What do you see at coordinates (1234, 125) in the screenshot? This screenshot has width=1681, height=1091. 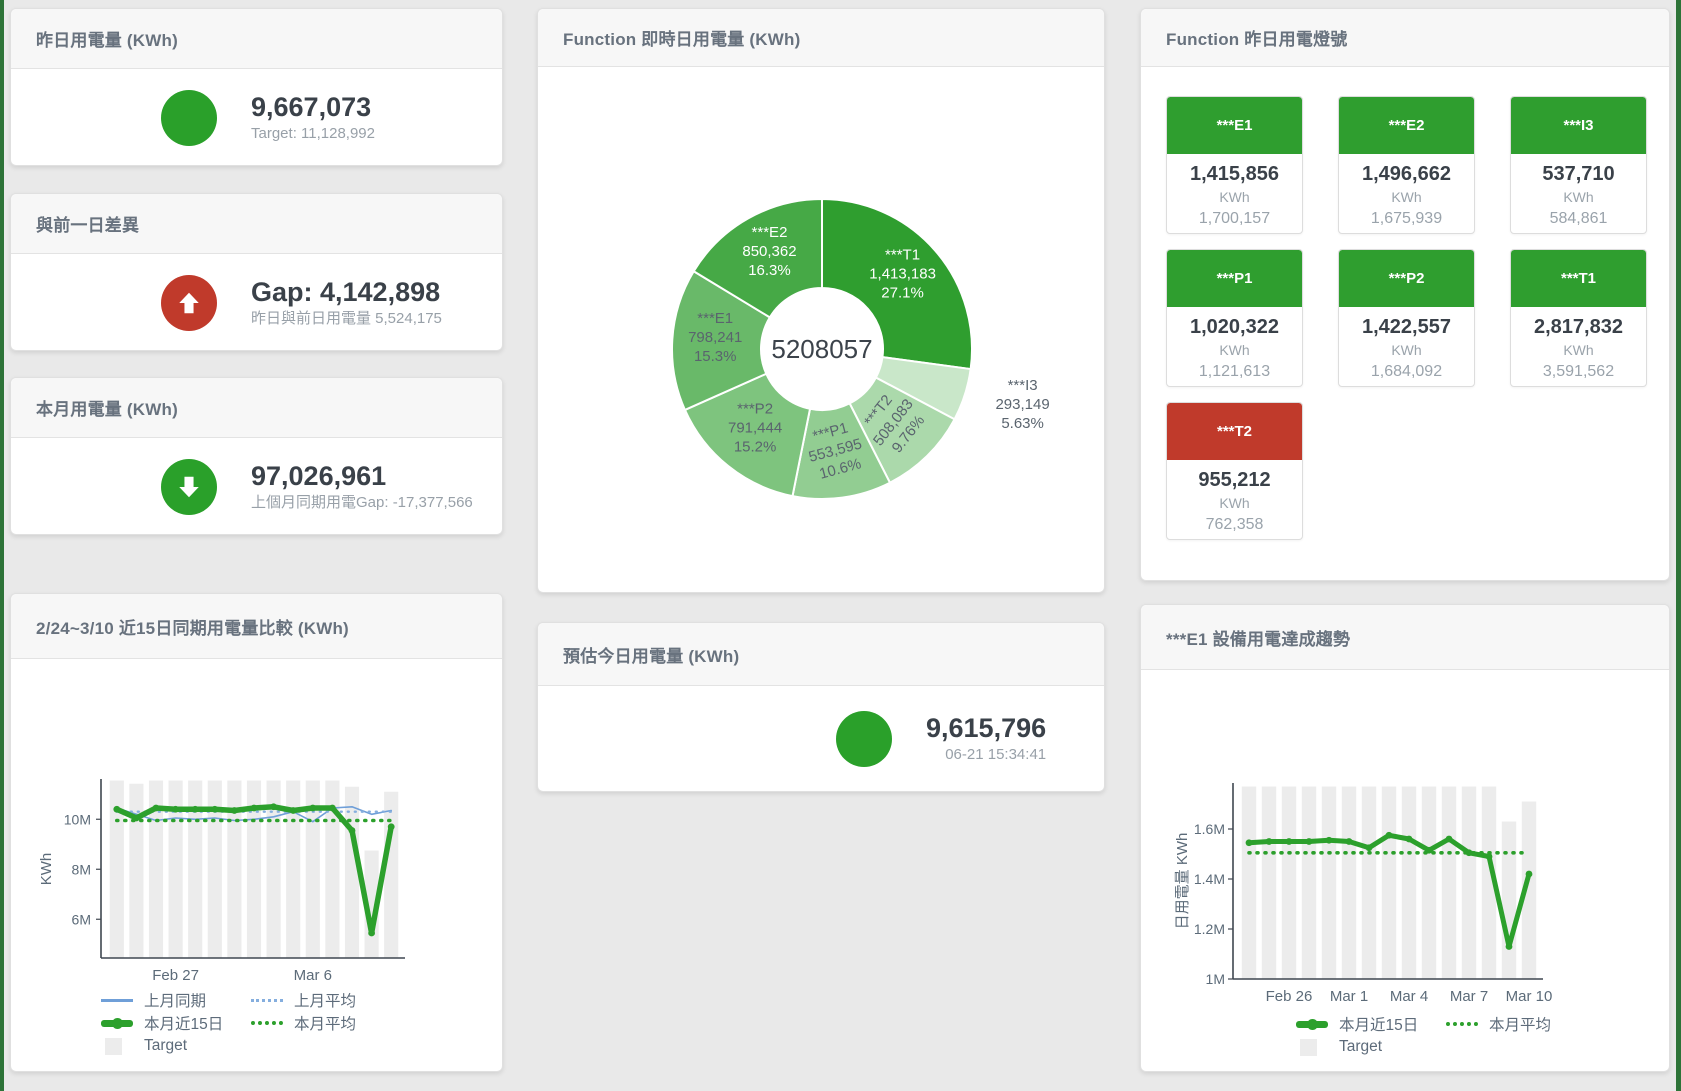 I see `tile-header: ***E1` at bounding box center [1234, 125].